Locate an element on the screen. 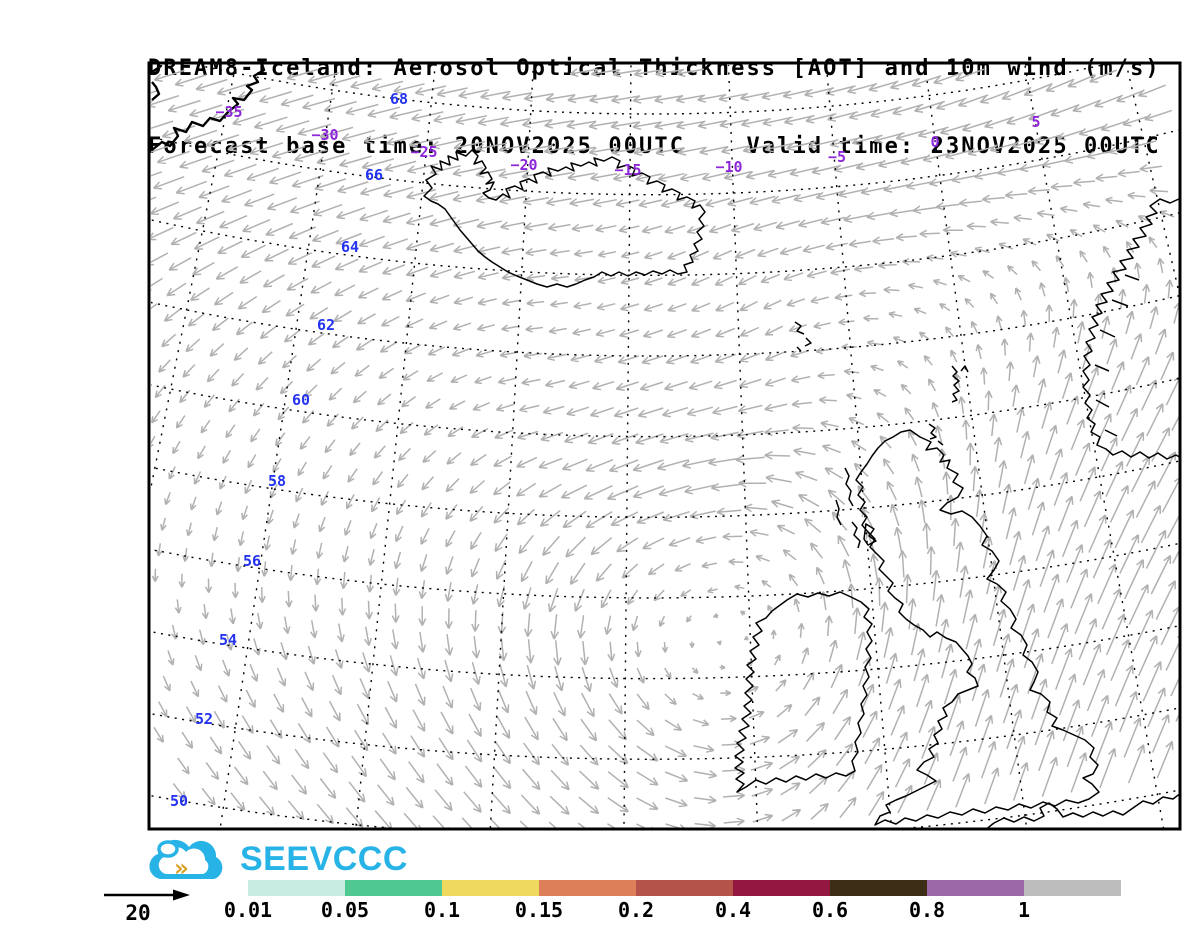  longitude-label: −30 is located at coordinates (324, 135).